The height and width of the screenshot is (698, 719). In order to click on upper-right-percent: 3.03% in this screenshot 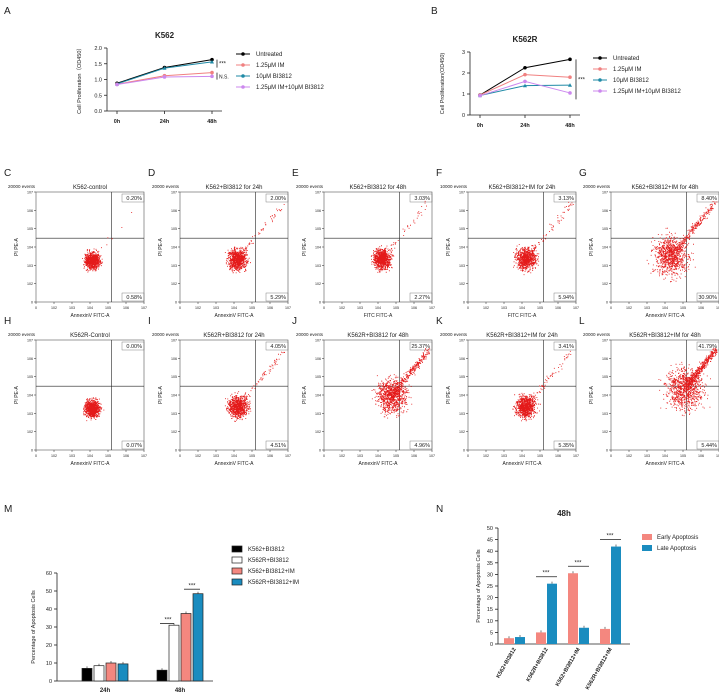, I will do `click(422, 199)`.